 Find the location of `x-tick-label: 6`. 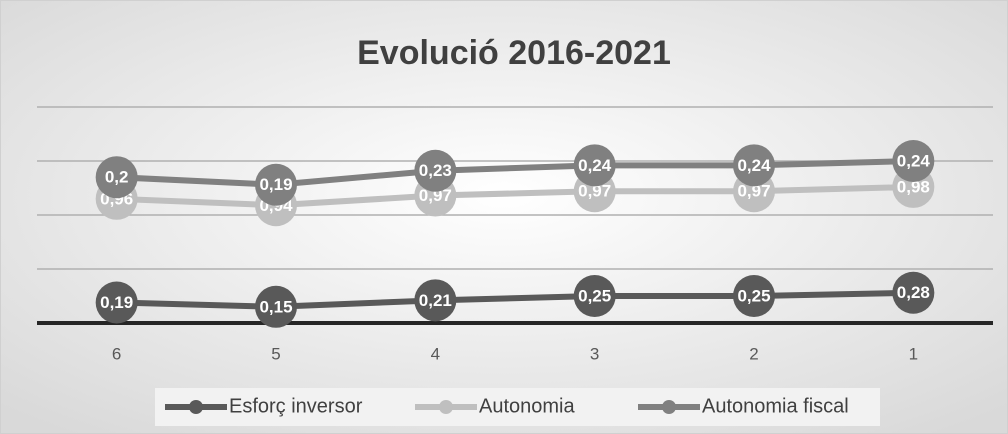

x-tick-label: 6 is located at coordinates (116, 353).